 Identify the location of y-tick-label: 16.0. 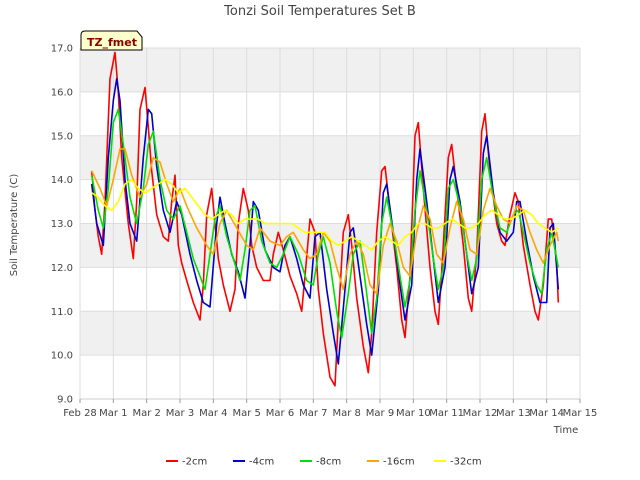
(62, 92).